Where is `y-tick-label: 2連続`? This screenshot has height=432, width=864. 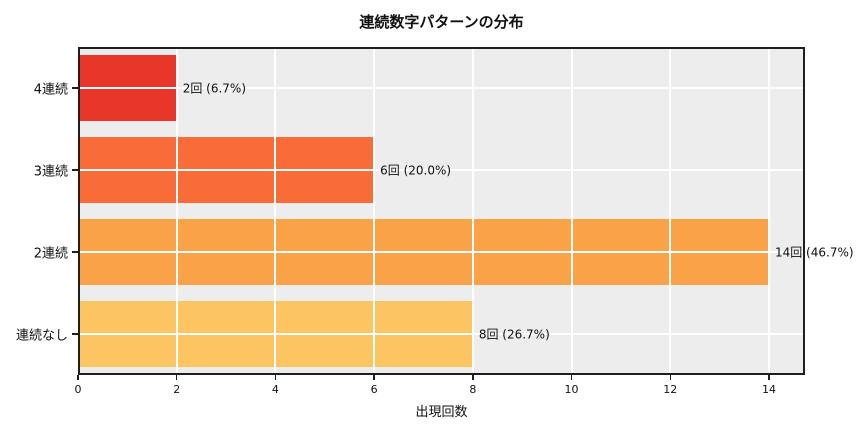
y-tick-label: 2連続 is located at coordinates (50, 254).